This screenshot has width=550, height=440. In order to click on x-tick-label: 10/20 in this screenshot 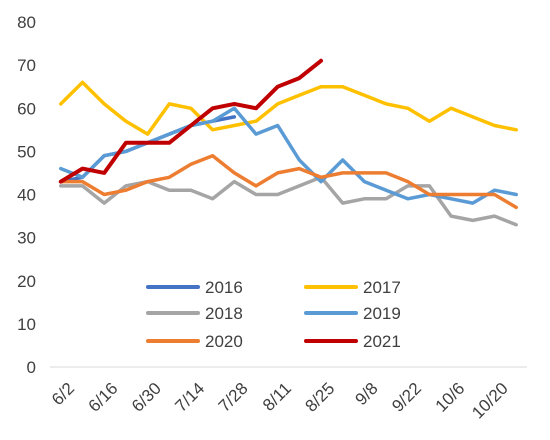, I will do `click(490, 401)`.